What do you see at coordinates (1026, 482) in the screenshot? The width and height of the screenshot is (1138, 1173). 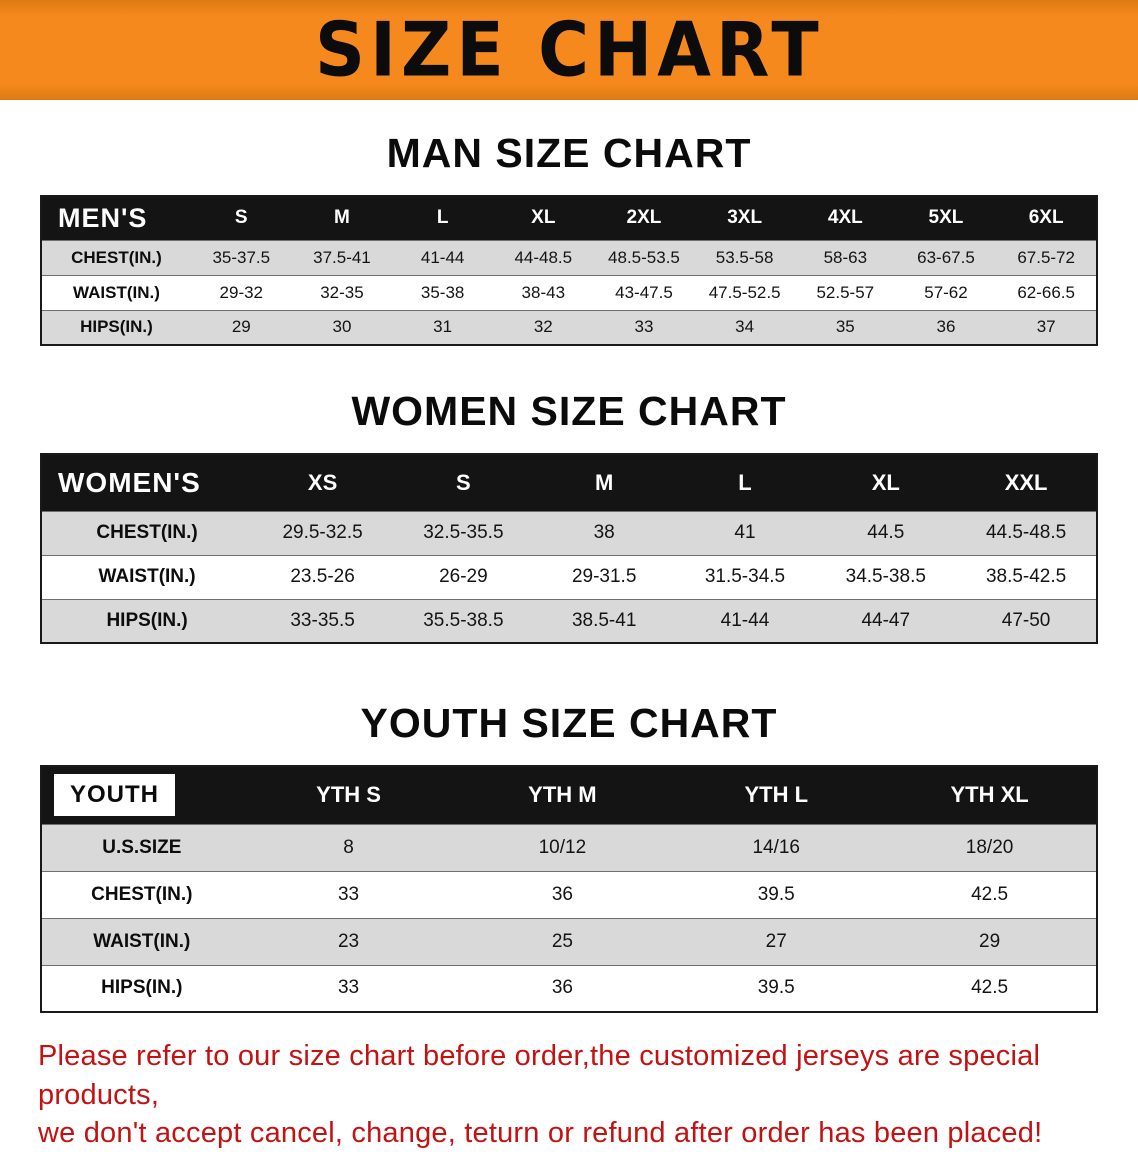 I see `women-size-header-xxl: XXL` at bounding box center [1026, 482].